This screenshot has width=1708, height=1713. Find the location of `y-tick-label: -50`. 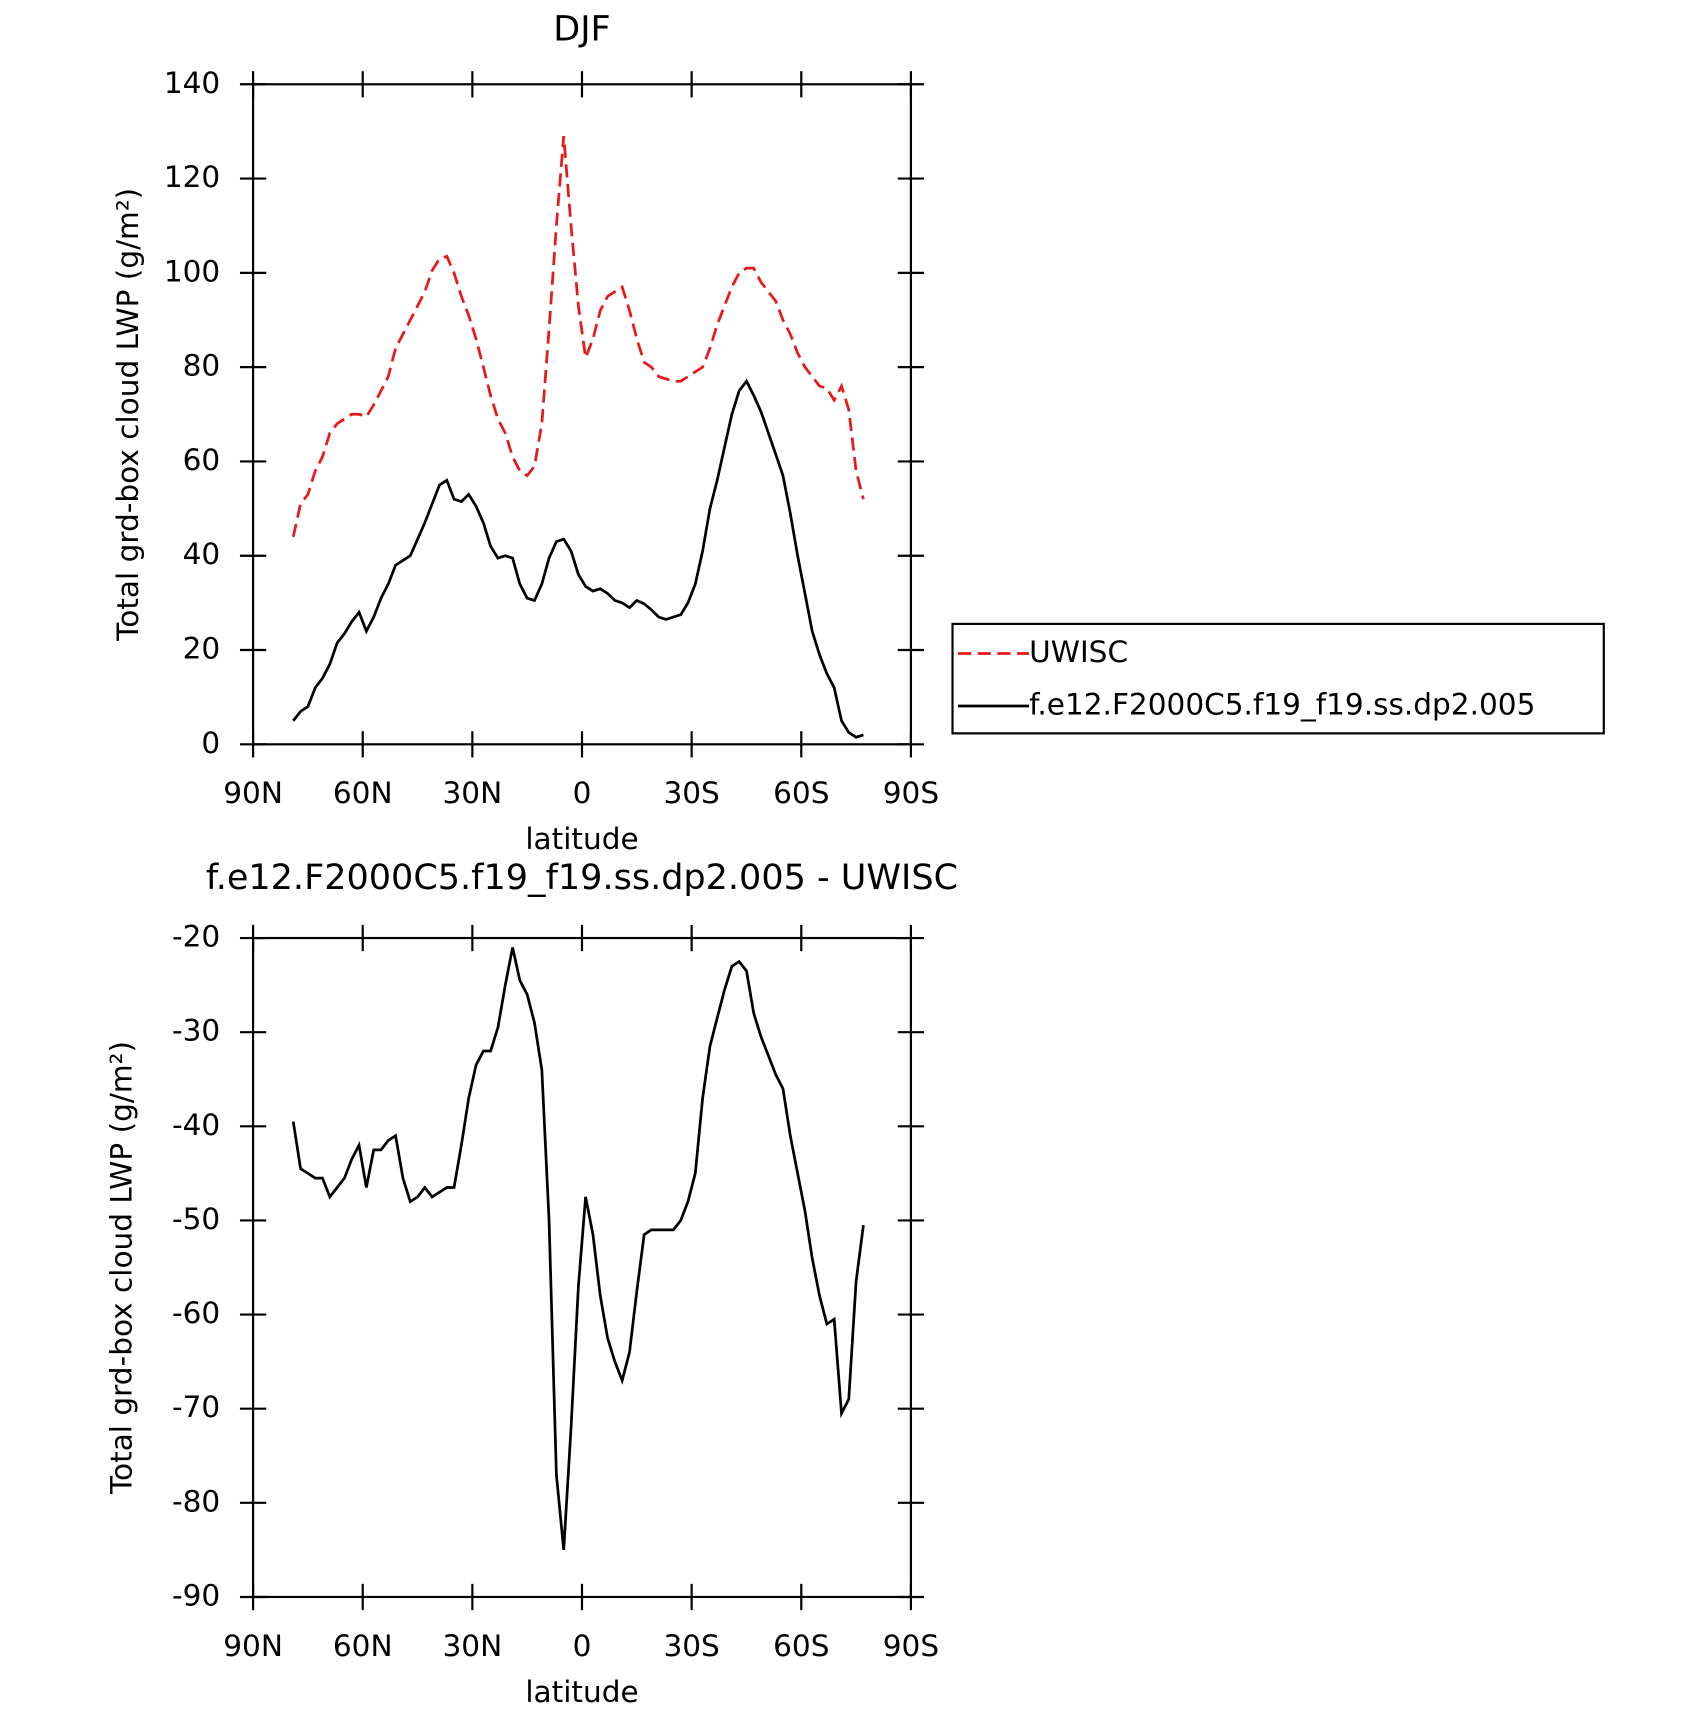

y-tick-label: -50 is located at coordinates (196, 1219).